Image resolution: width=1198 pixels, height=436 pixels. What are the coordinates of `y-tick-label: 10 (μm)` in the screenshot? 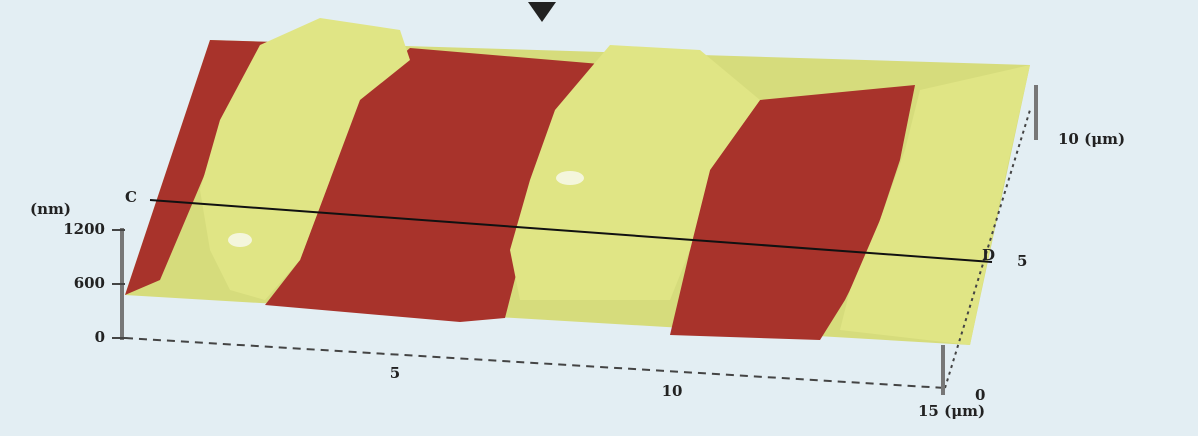 It's located at (1091, 139).